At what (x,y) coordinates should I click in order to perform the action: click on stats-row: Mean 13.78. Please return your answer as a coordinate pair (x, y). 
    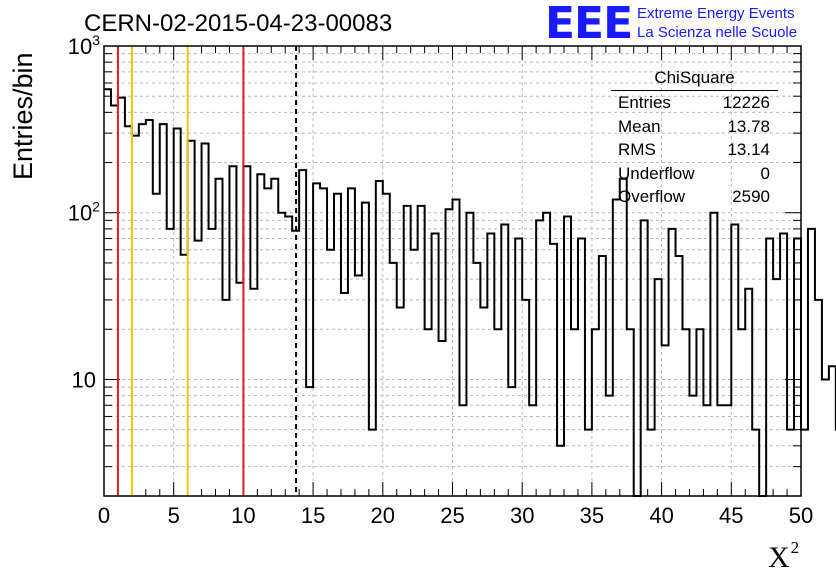
    Looking at the image, I should click on (694, 127).